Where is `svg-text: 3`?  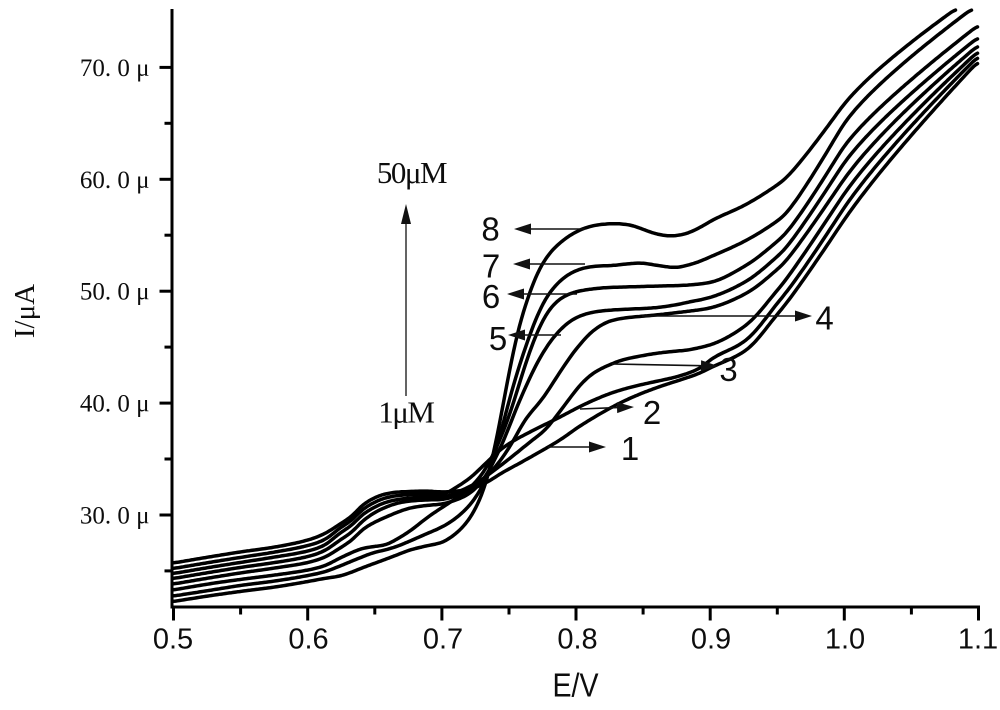
svg-text: 3 is located at coordinates (728, 369).